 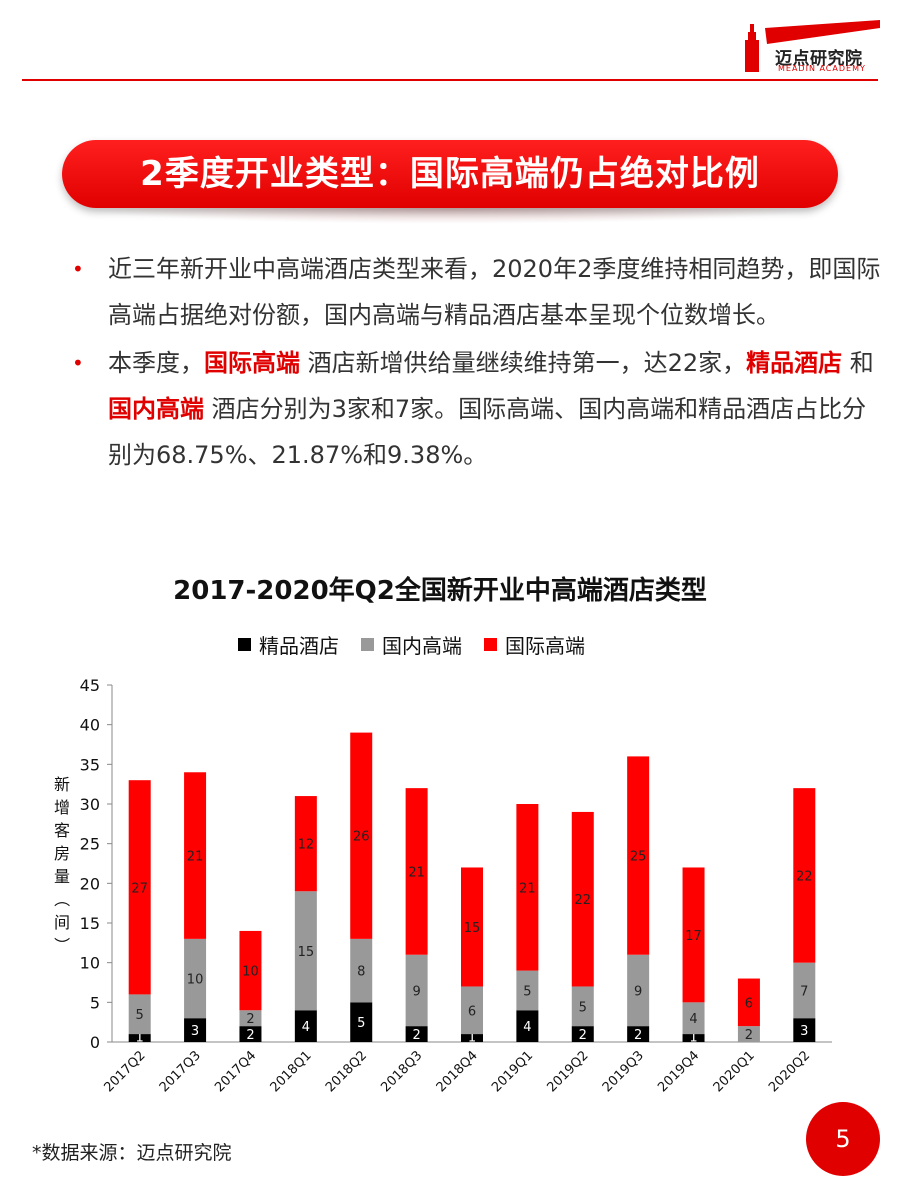 I want to click on page-title: 2季度开业类型：国际高端仍占绝对比例, so click(x=450, y=174).